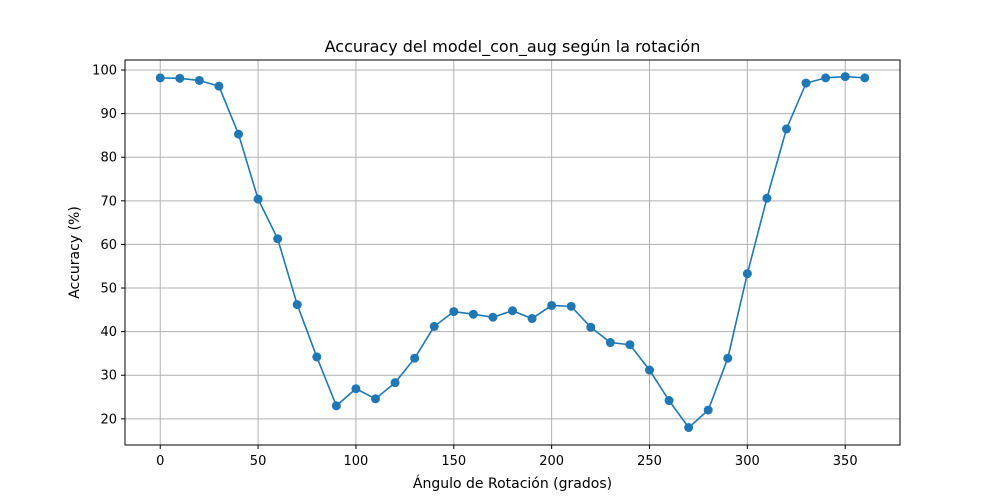 This screenshot has width=1000, height=504. Describe the element at coordinates (75, 252) in the screenshot. I see `y-axis-title: Accuracy (%)` at that location.